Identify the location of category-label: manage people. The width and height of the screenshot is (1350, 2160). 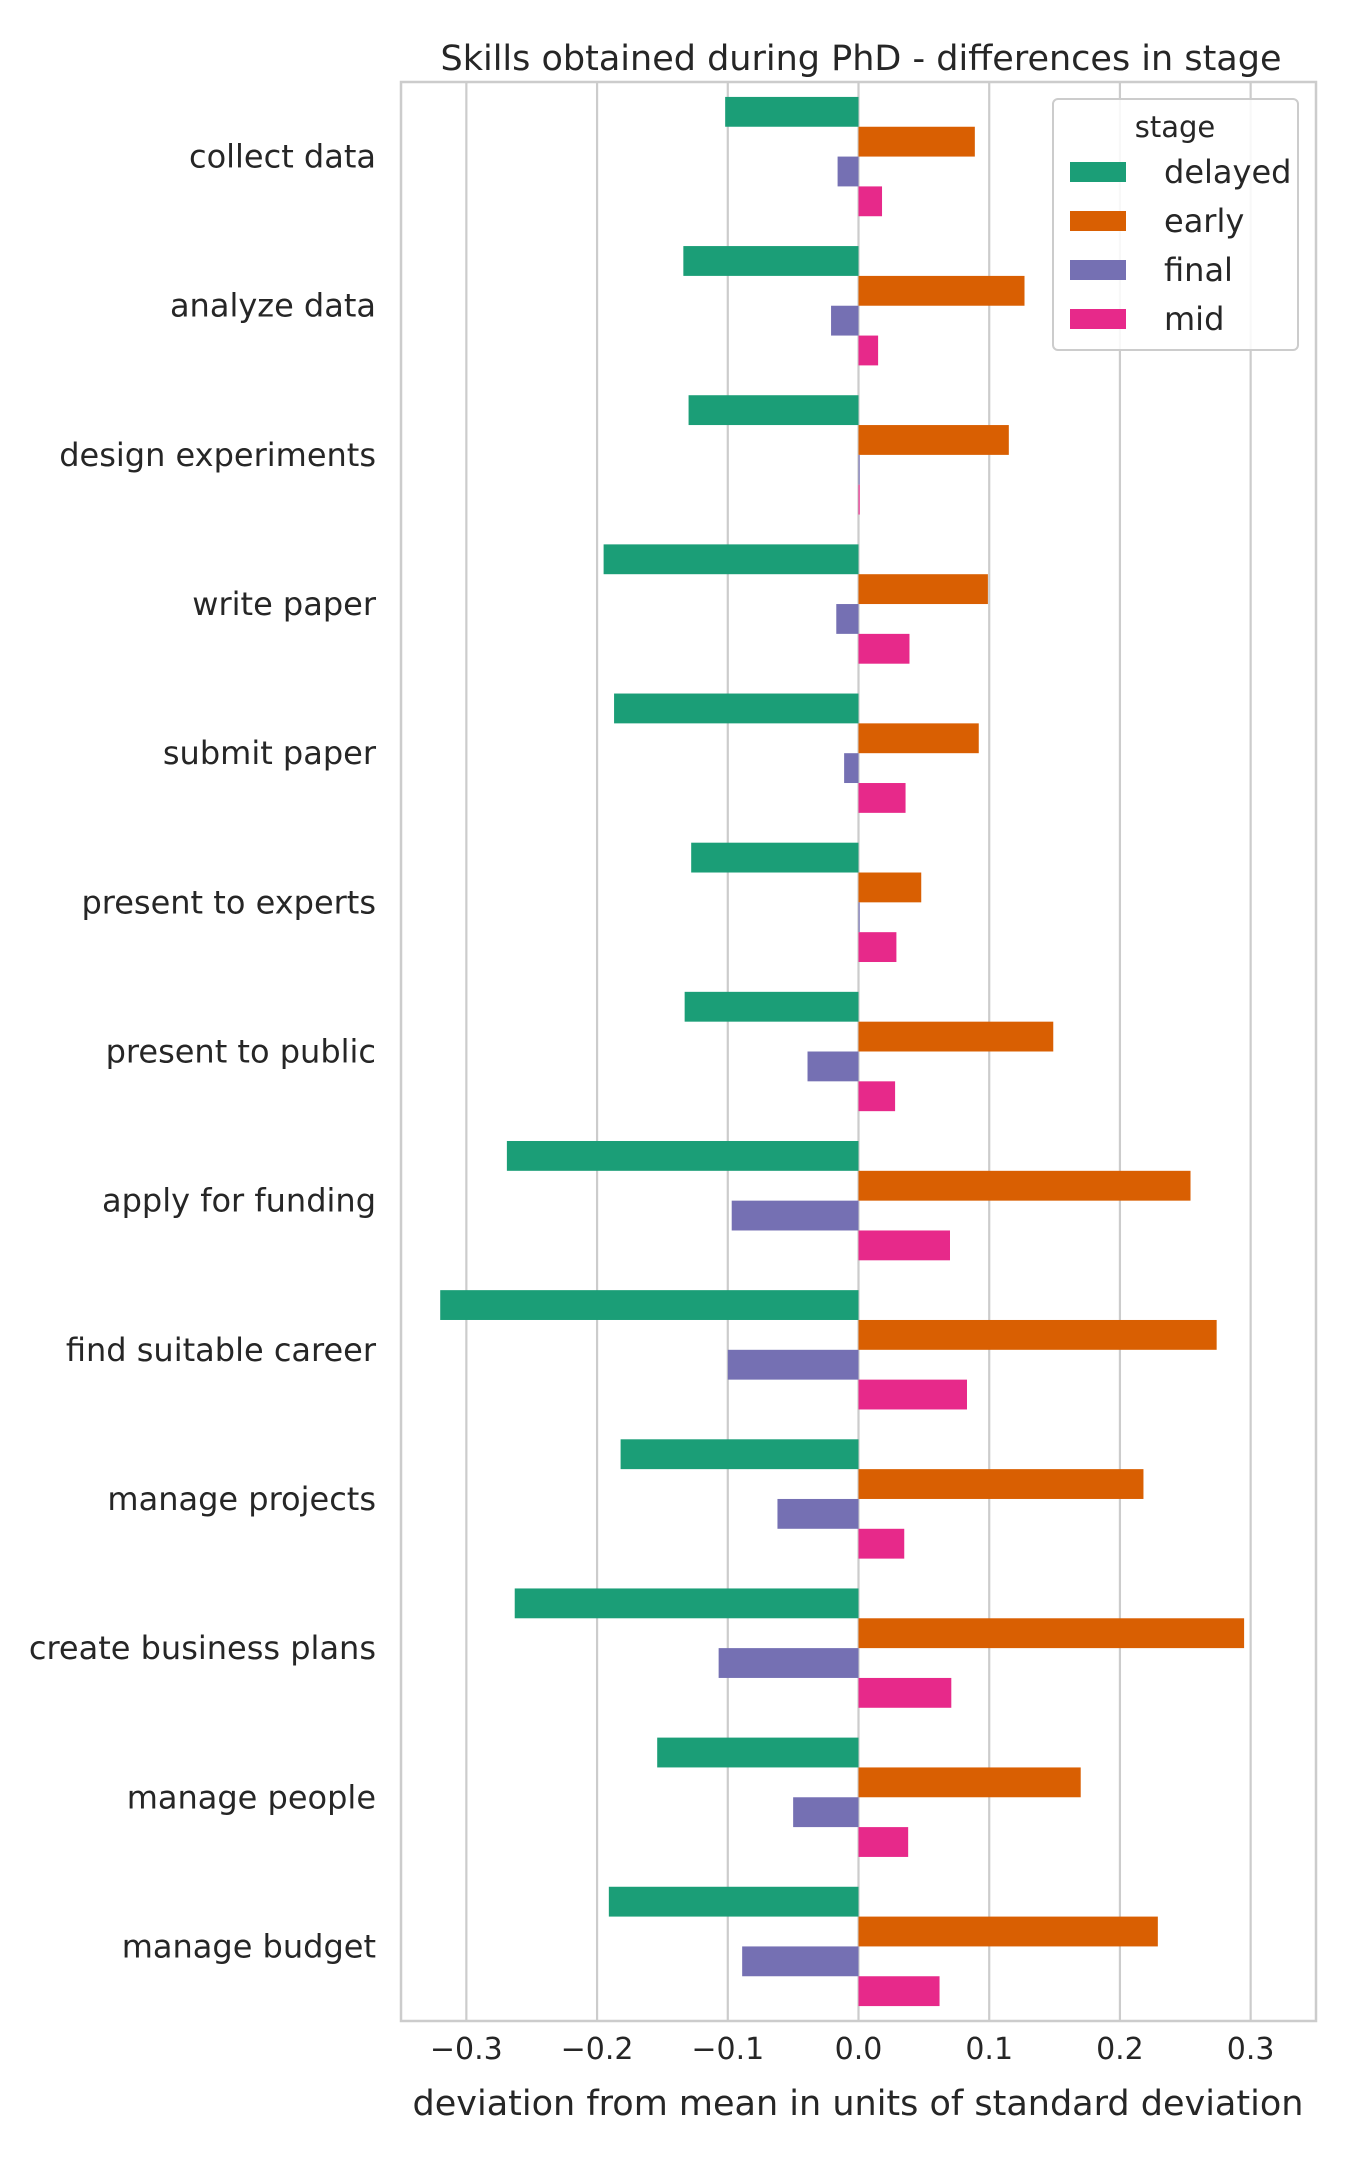
(251, 1797).